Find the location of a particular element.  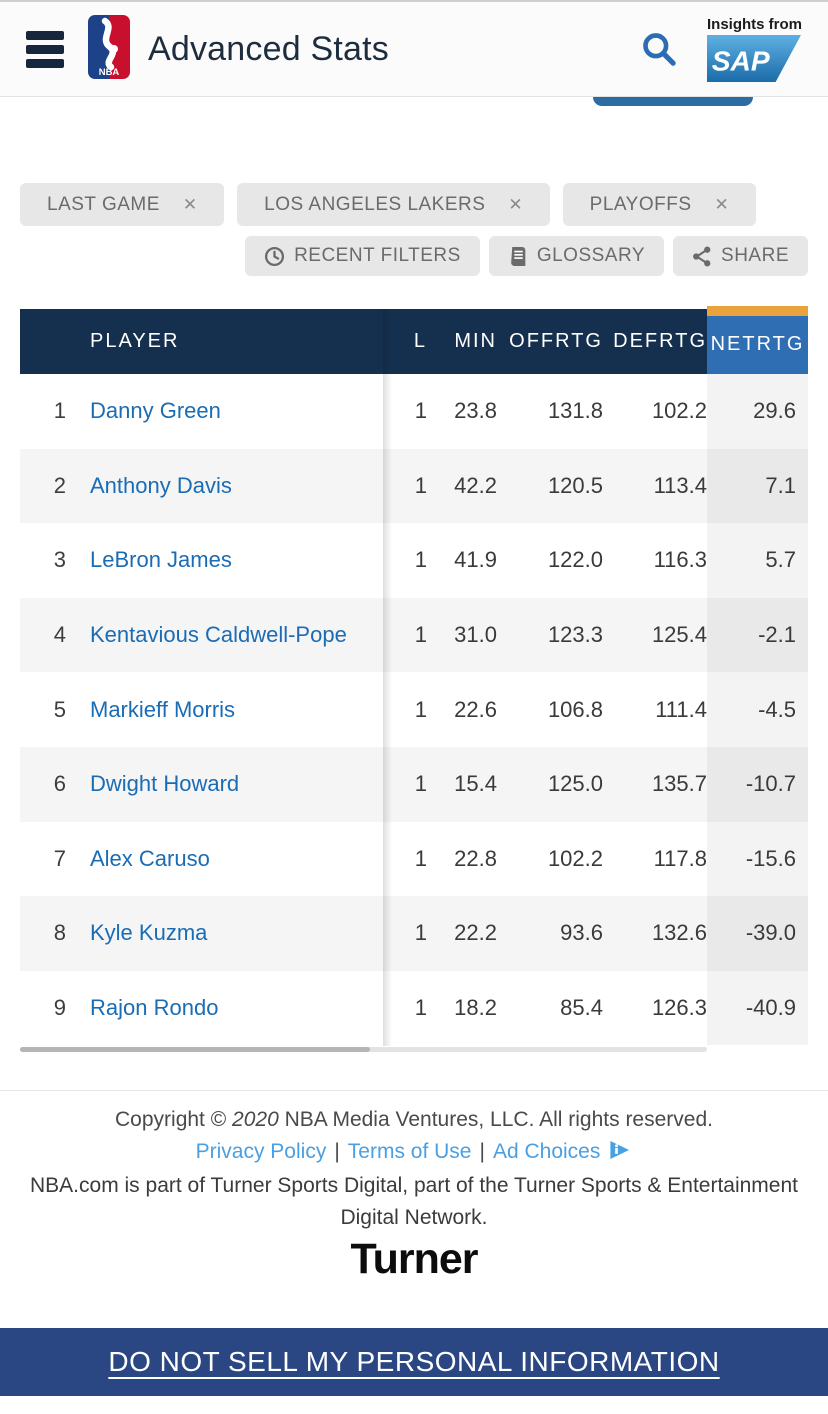

player-name-link: Rajon Rondo is located at coordinates (154, 1008).